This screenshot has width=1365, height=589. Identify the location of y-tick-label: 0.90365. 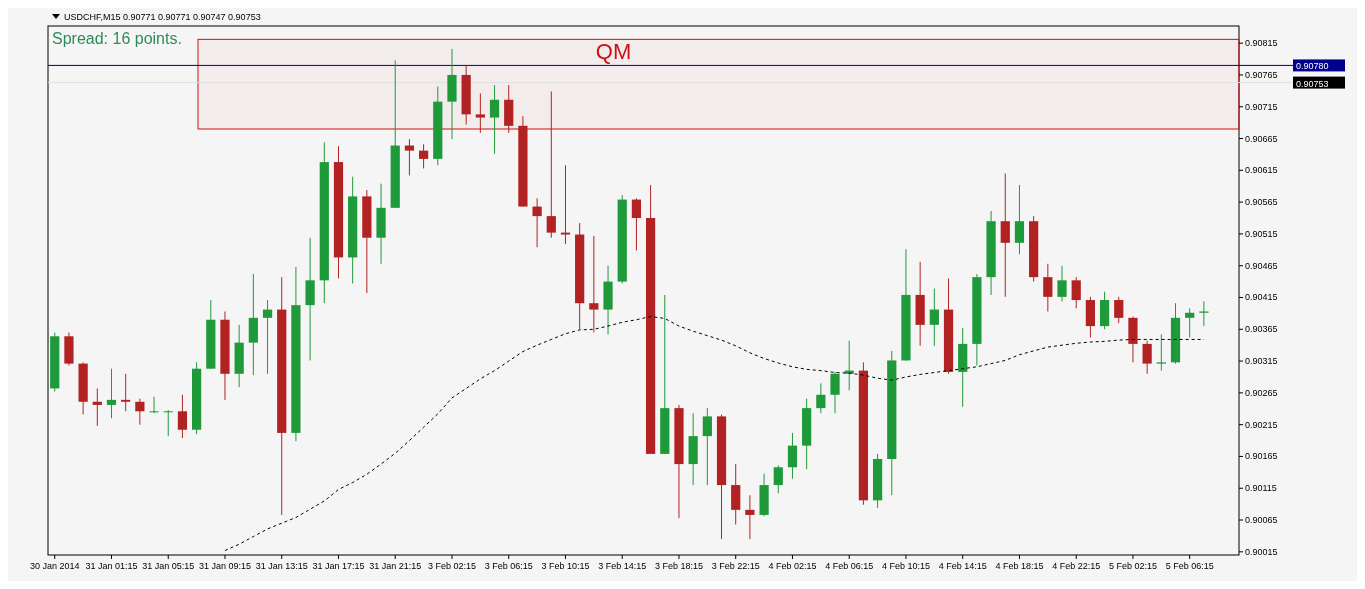
(1261, 329).